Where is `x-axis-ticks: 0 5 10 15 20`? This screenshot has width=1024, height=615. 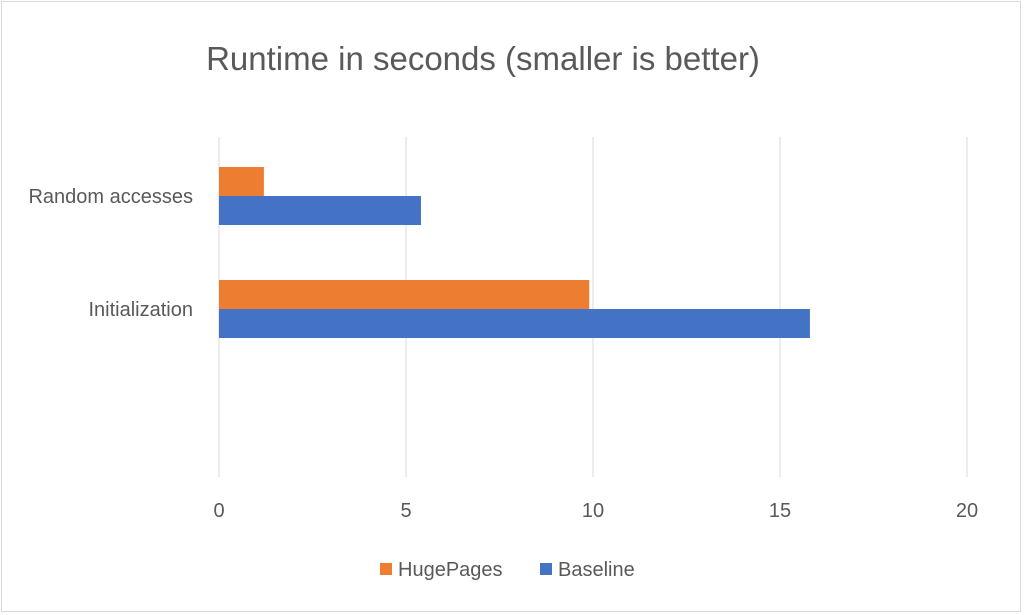 x-axis-ticks: 0 5 10 15 20 is located at coordinates (595, 511).